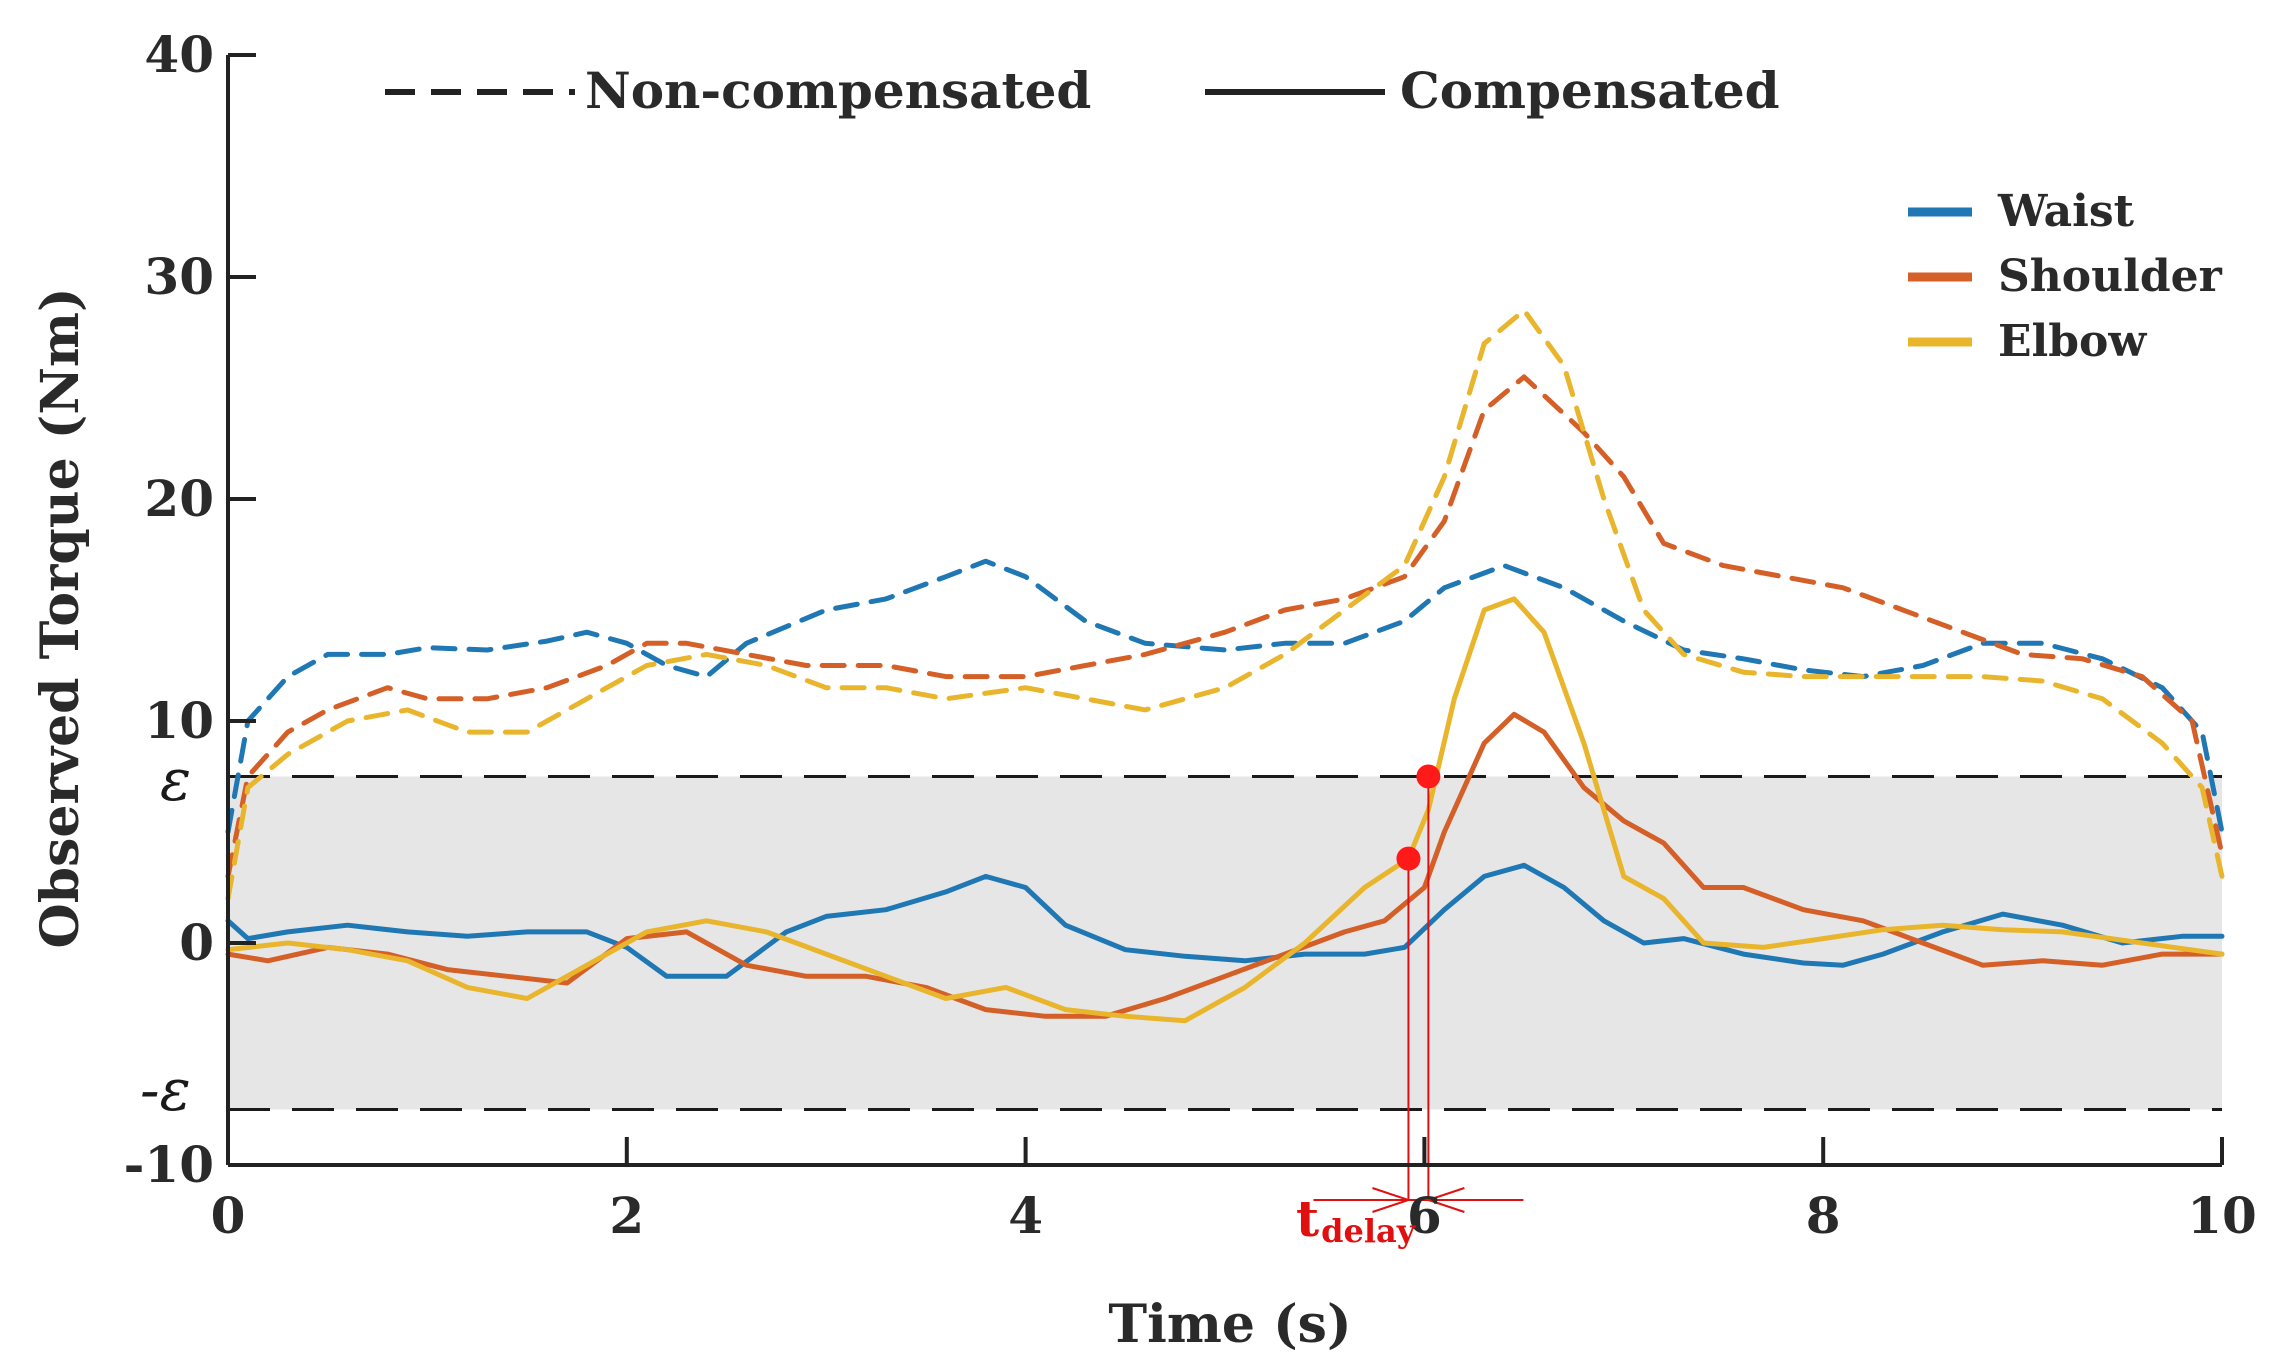  What do you see at coordinates (1225, 920) in the screenshot?
I see `series-waist-compensated-line` at bounding box center [1225, 920].